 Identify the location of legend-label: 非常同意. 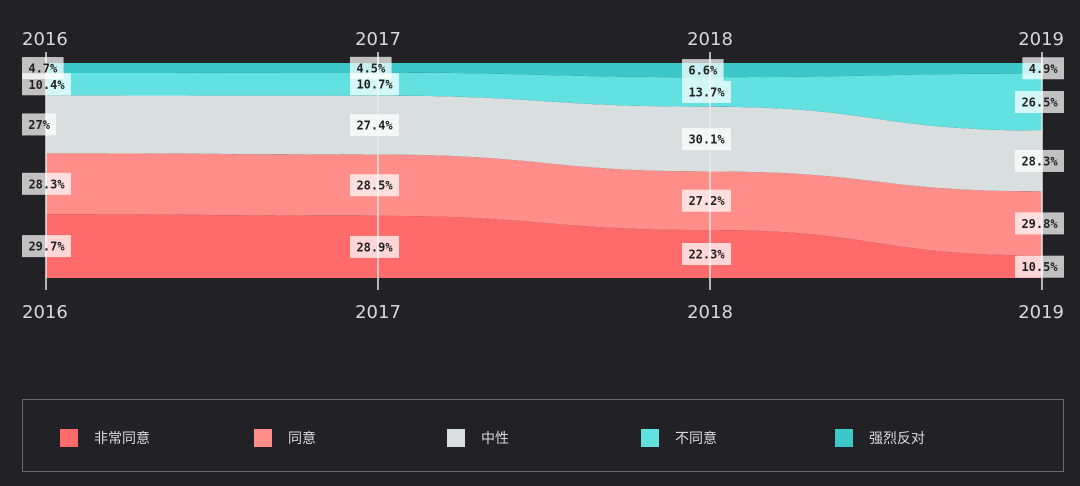
(122, 439).